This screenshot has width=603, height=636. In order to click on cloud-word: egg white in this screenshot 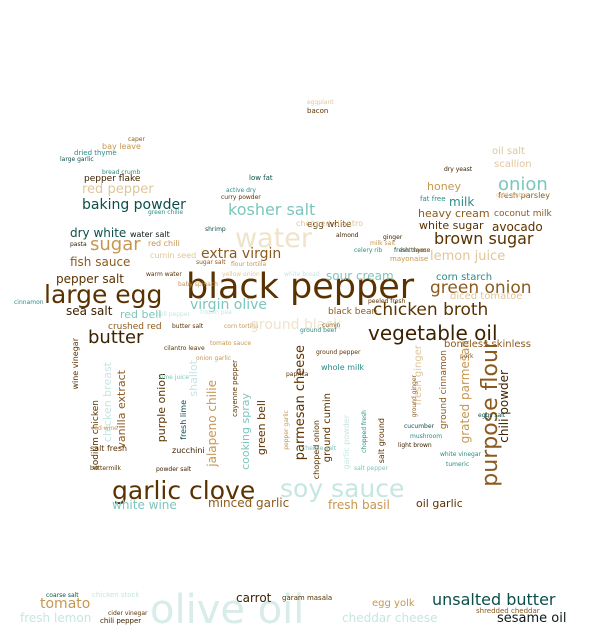, I will do `click(329, 225)`.